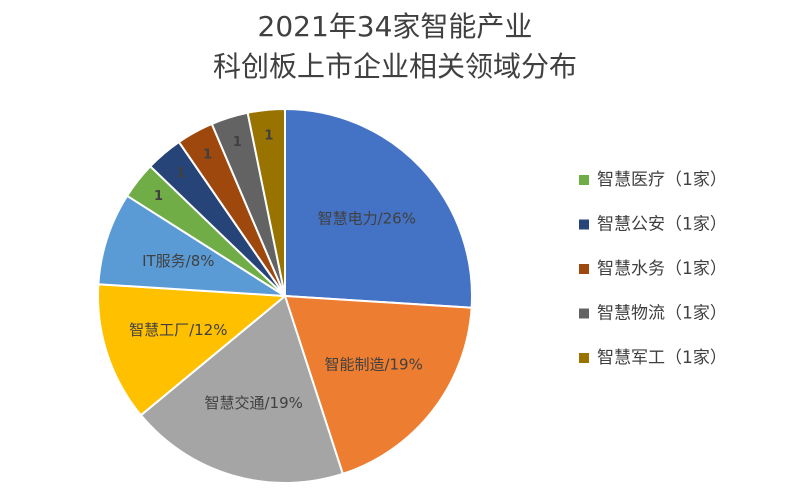 The height and width of the screenshot is (502, 800). I want to click on slice-label: 智慧工厂/12%, so click(178, 330).